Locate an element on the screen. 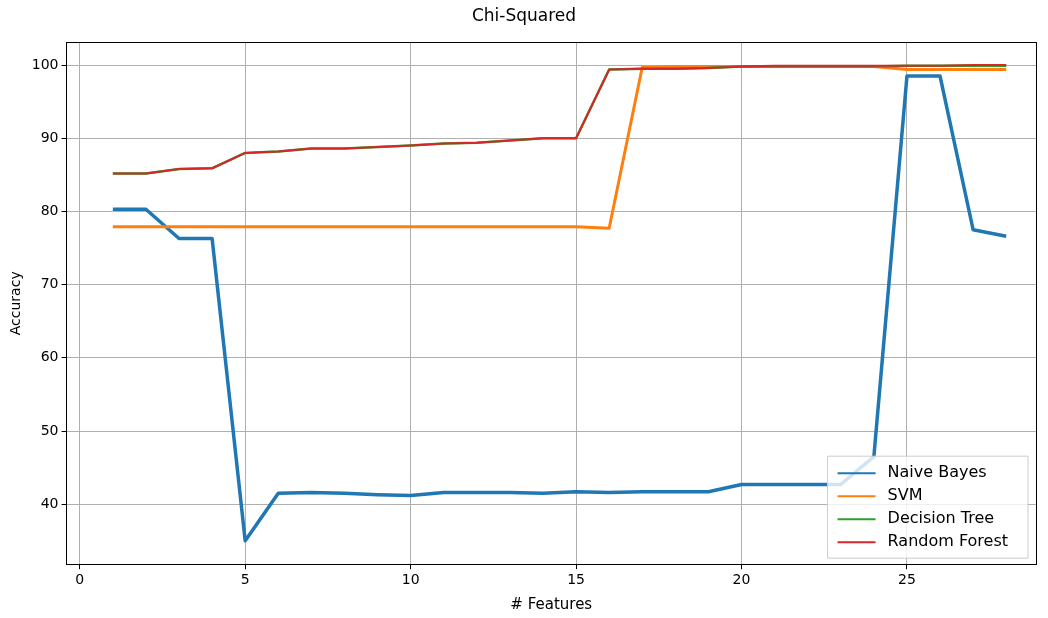  y-tick-label: 100 is located at coordinates (45, 63).